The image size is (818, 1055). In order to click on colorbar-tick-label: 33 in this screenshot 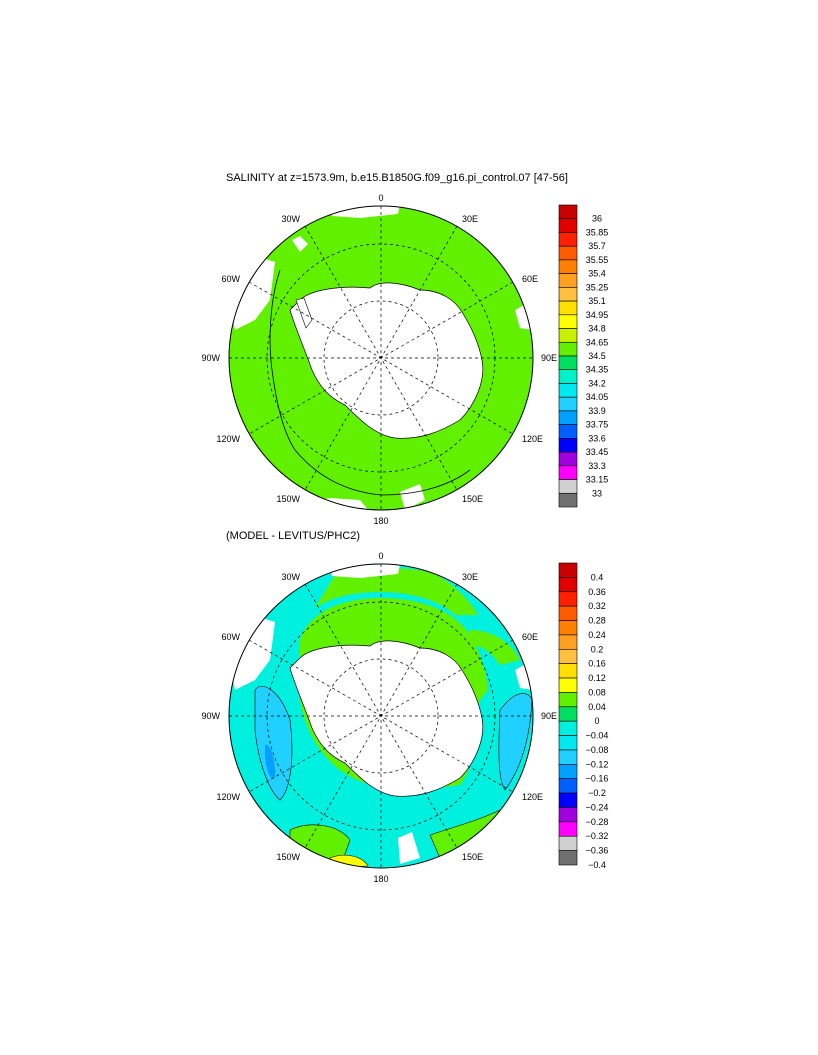, I will do `click(597, 493)`.